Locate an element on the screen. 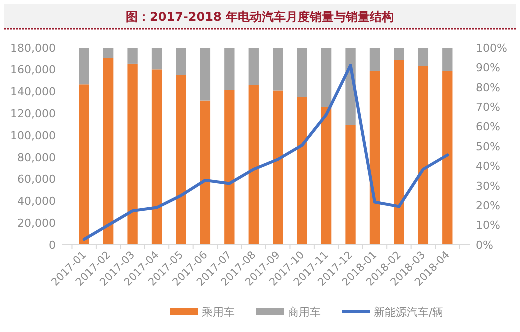  y-tick-label: 180,000 is located at coordinates (33, 48).